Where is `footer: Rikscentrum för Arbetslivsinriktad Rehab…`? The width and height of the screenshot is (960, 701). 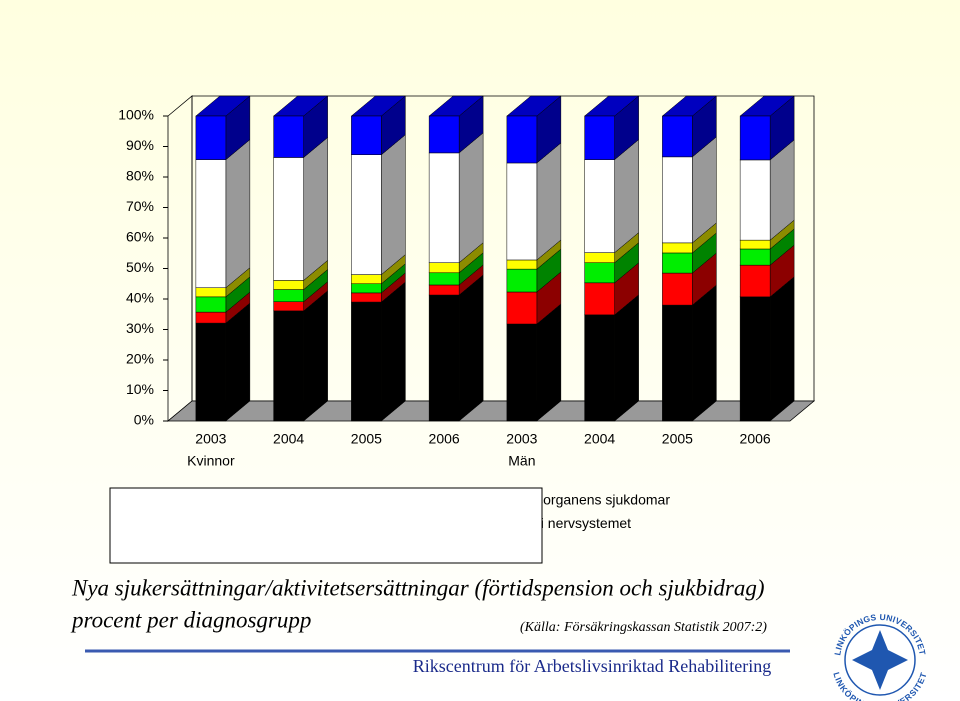
footer: Rikscentrum för Arbetslivsinriktad Rehab… is located at coordinates (592, 666).